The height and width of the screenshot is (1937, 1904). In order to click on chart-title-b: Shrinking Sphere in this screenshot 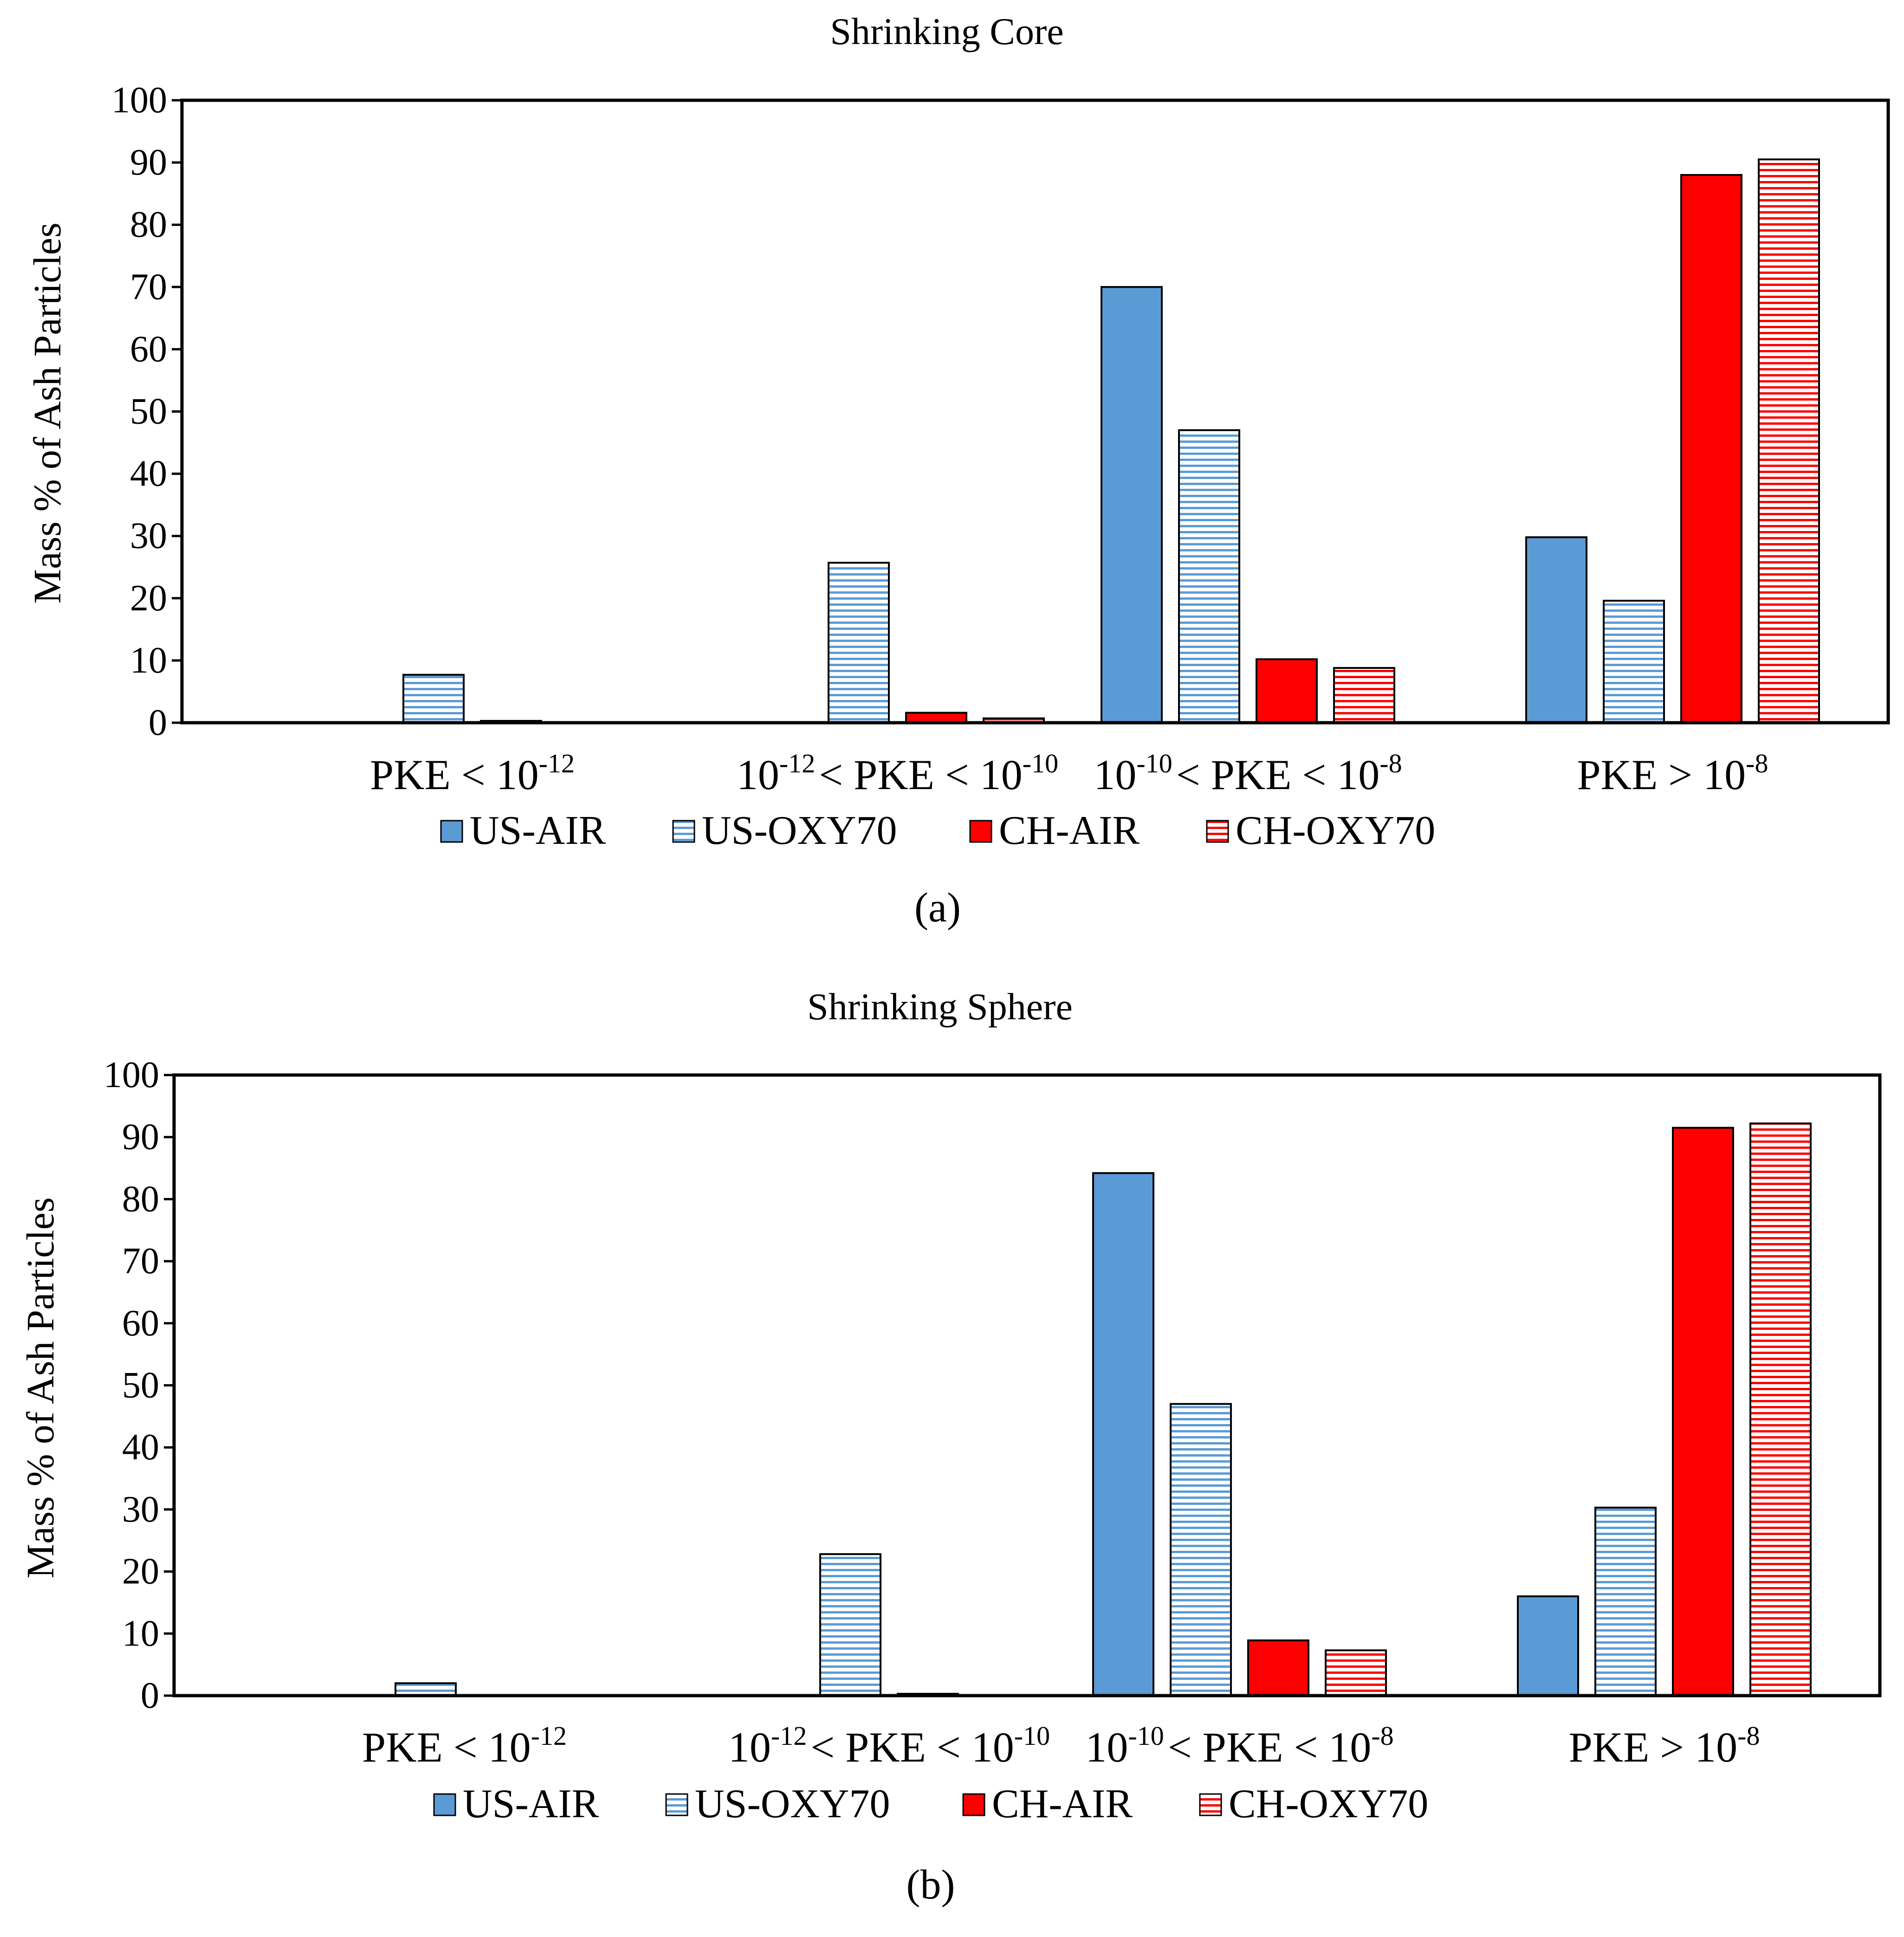, I will do `click(940, 1007)`.